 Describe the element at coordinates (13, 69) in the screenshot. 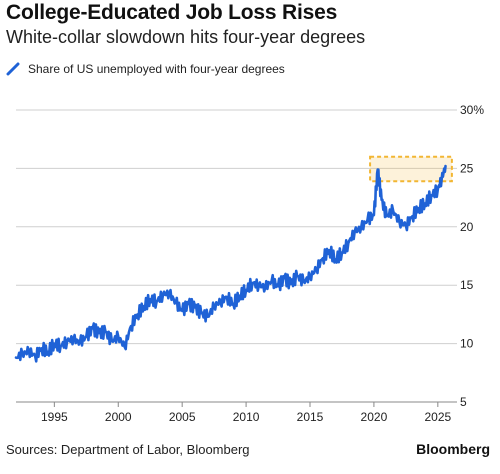

I see `legend-swatch-icon` at that location.